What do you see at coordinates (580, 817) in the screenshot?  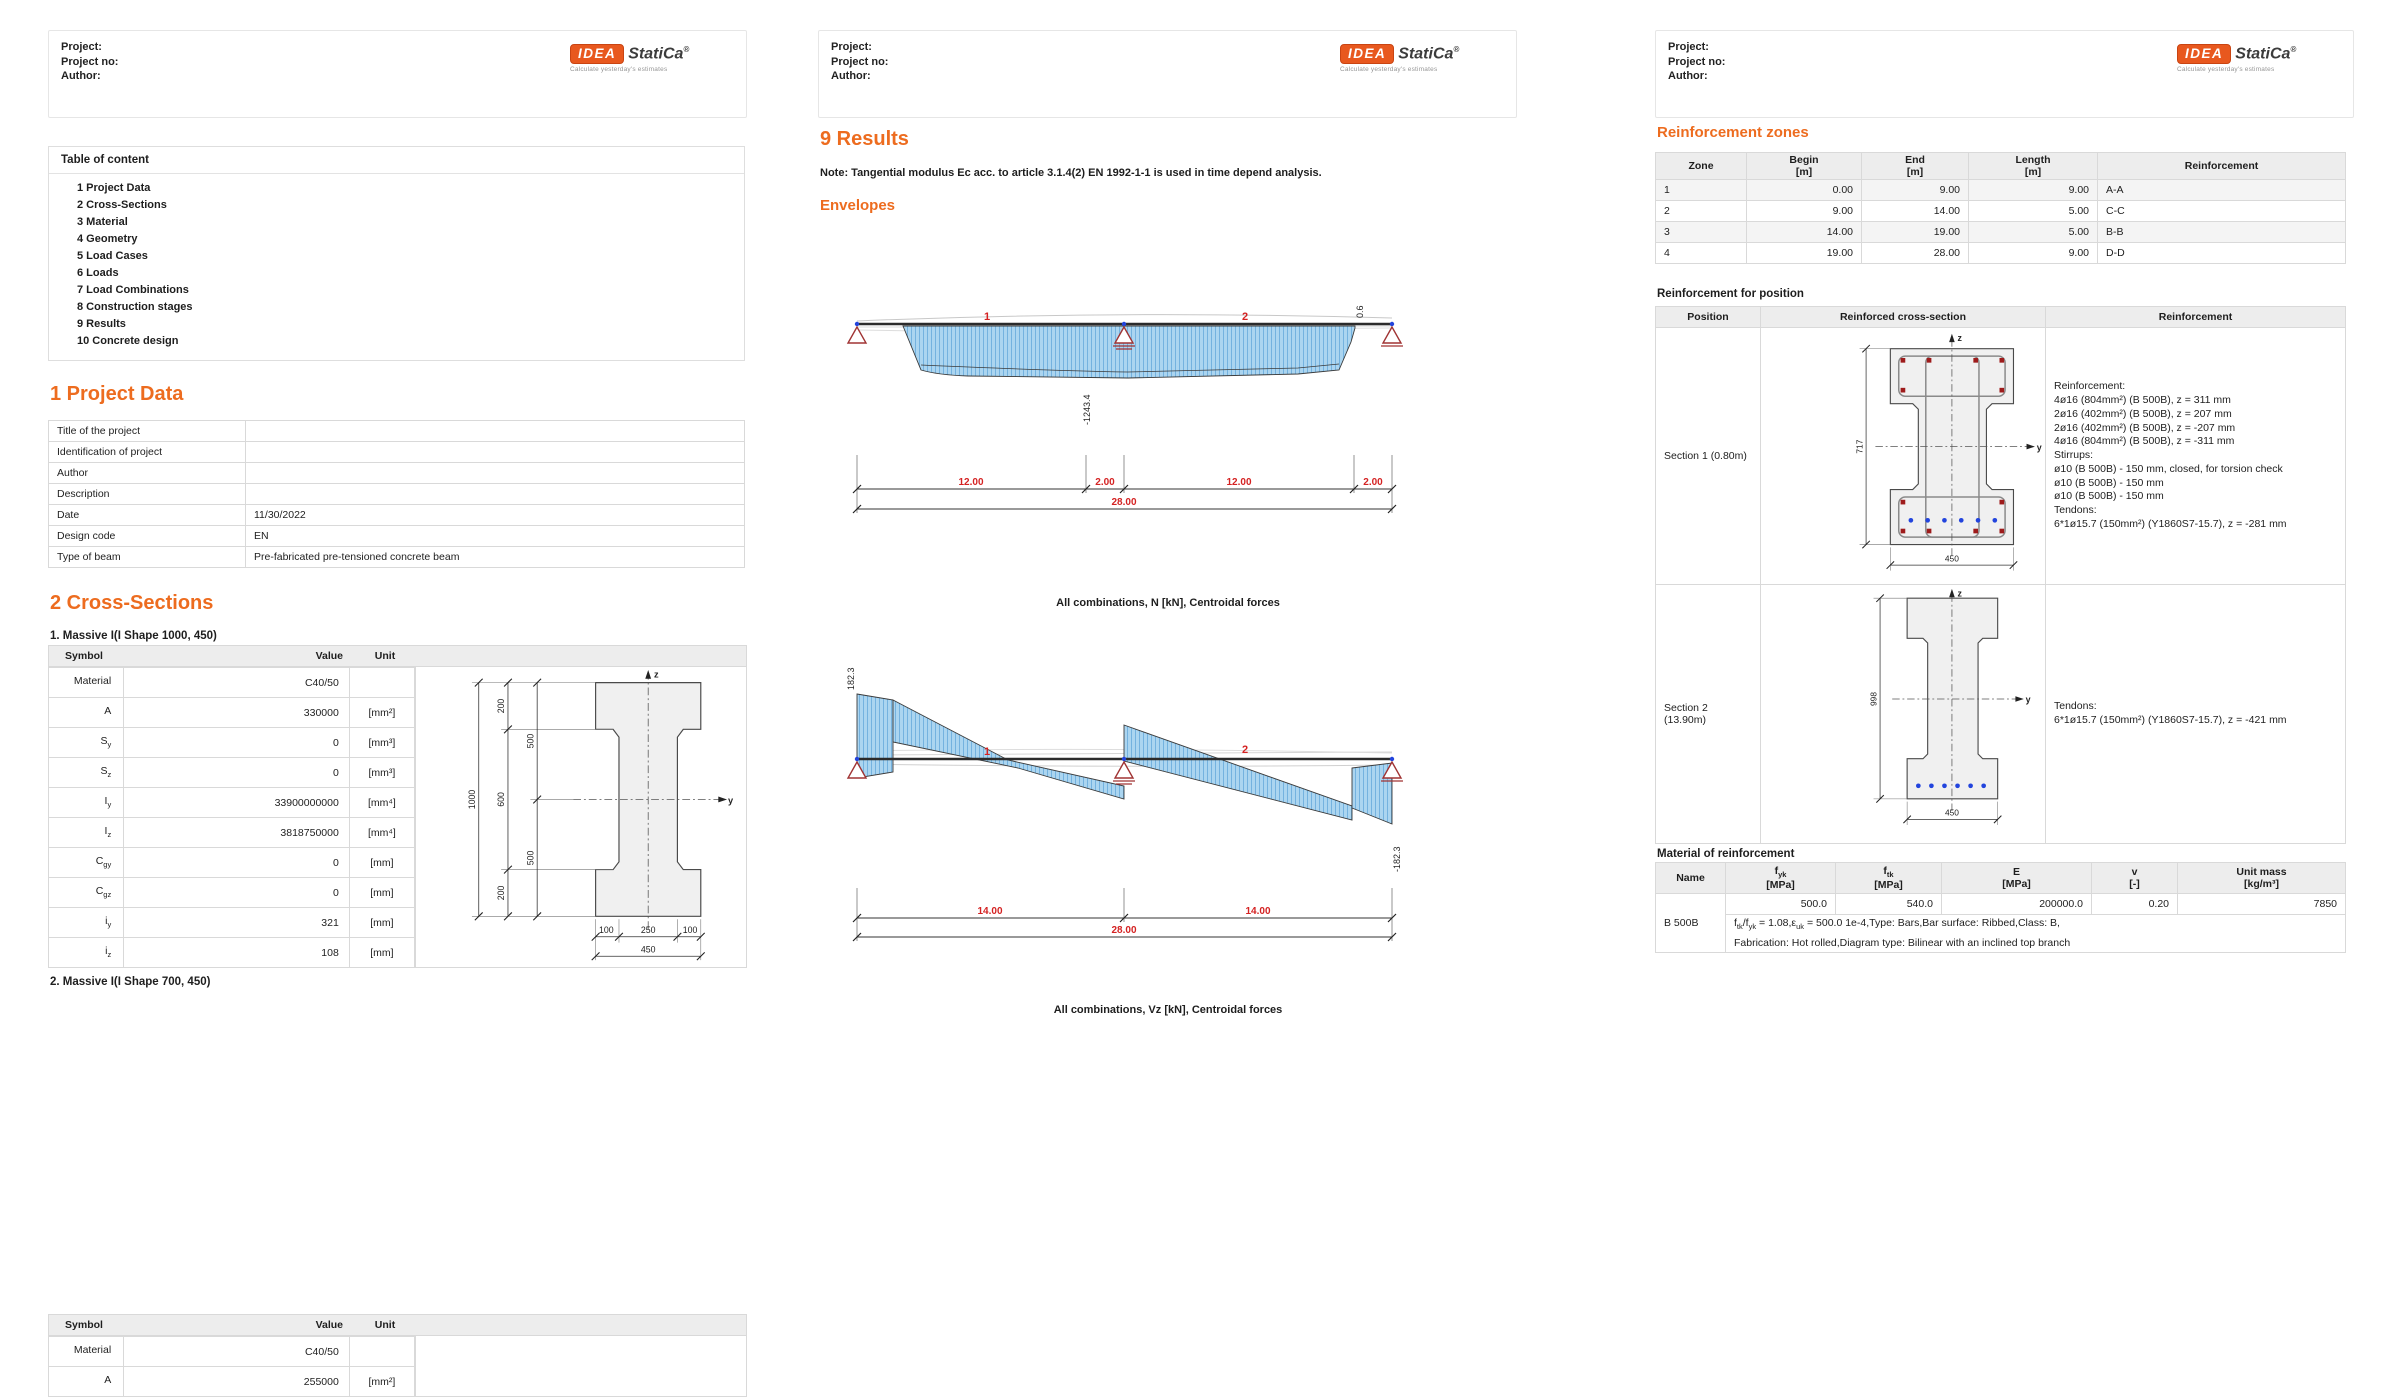 I see `cross-section-figure-area: z y 1000 200 600 200 500 500 100` at bounding box center [580, 817].